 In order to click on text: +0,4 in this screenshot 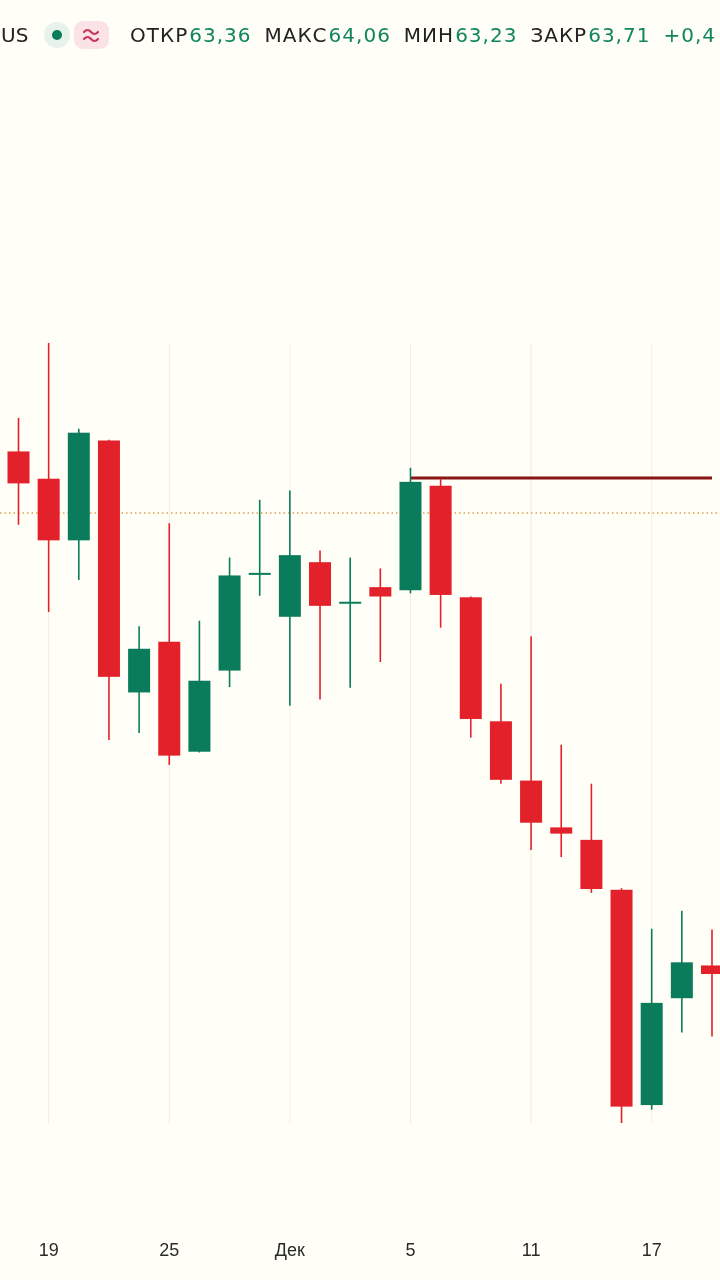, I will do `click(689, 35)`.